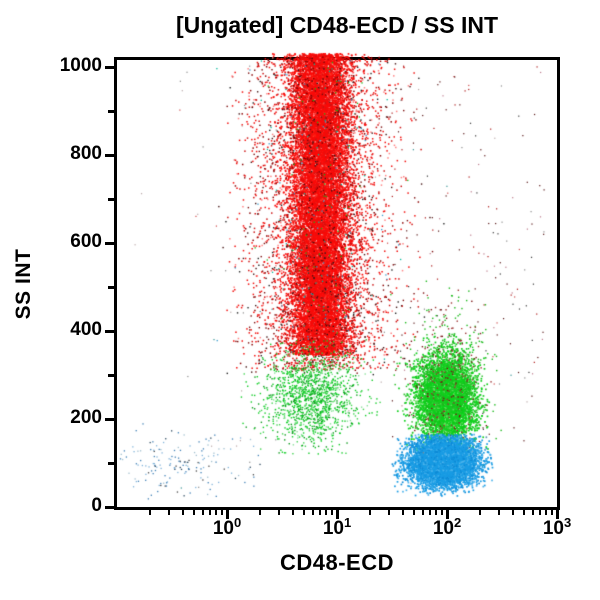 Image resolution: width=600 pixels, height=600 pixels. What do you see at coordinates (80, 66) in the screenshot?
I see `y-tick-label: 1000` at bounding box center [80, 66].